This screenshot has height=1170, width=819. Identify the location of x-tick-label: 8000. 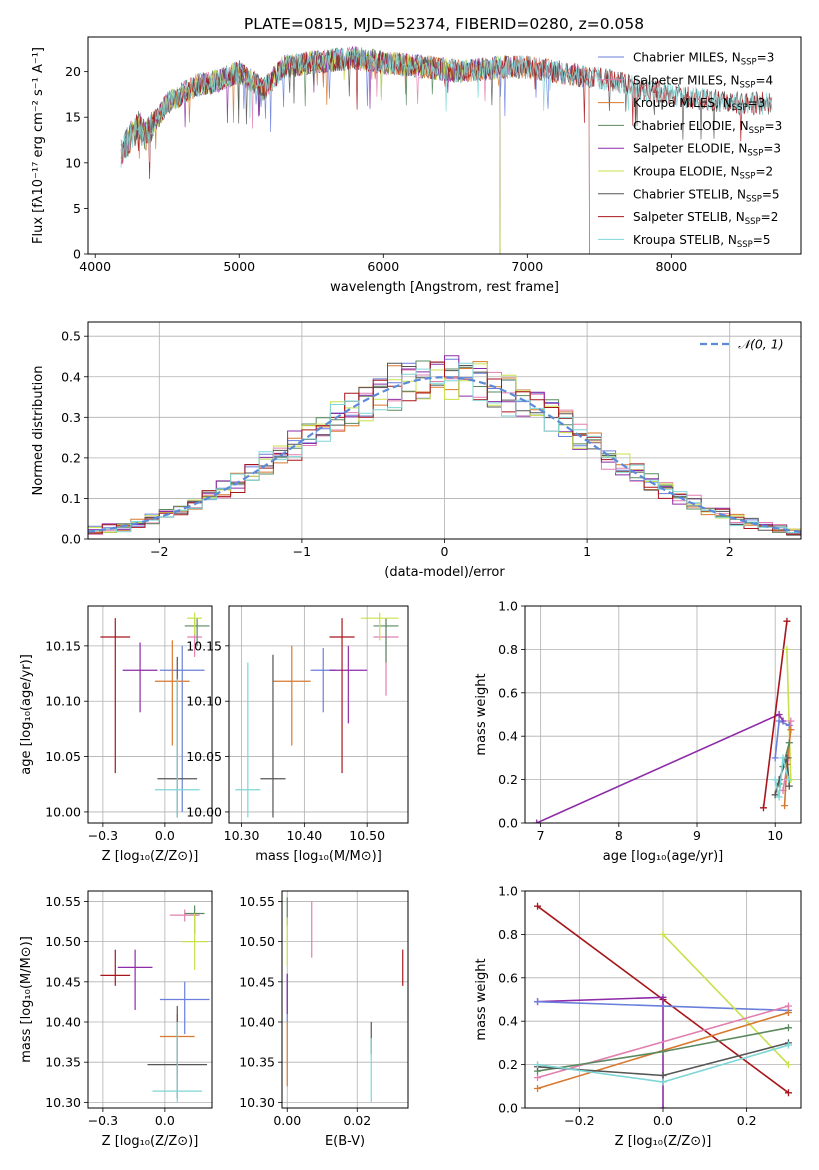
(671, 266).